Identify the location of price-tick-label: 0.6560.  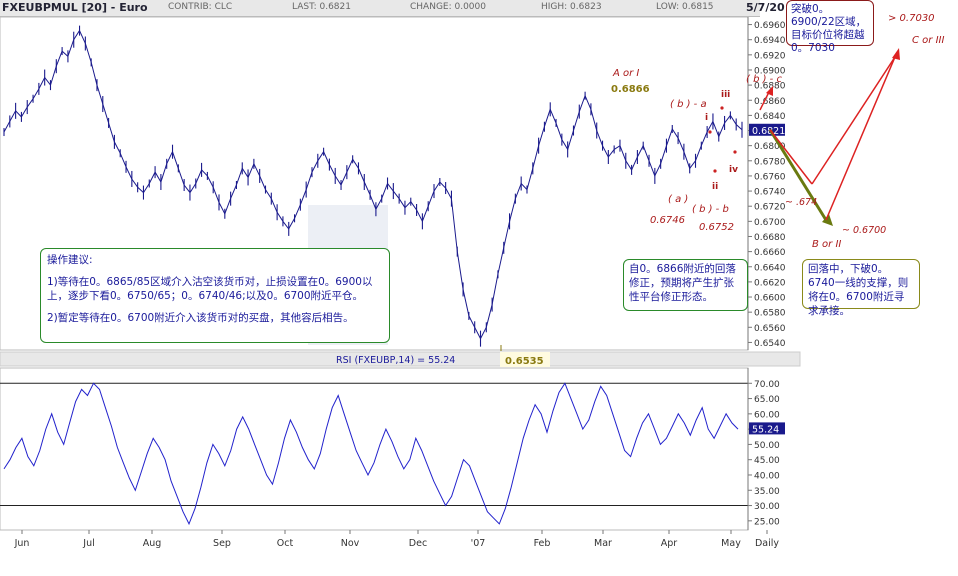
(770, 329).